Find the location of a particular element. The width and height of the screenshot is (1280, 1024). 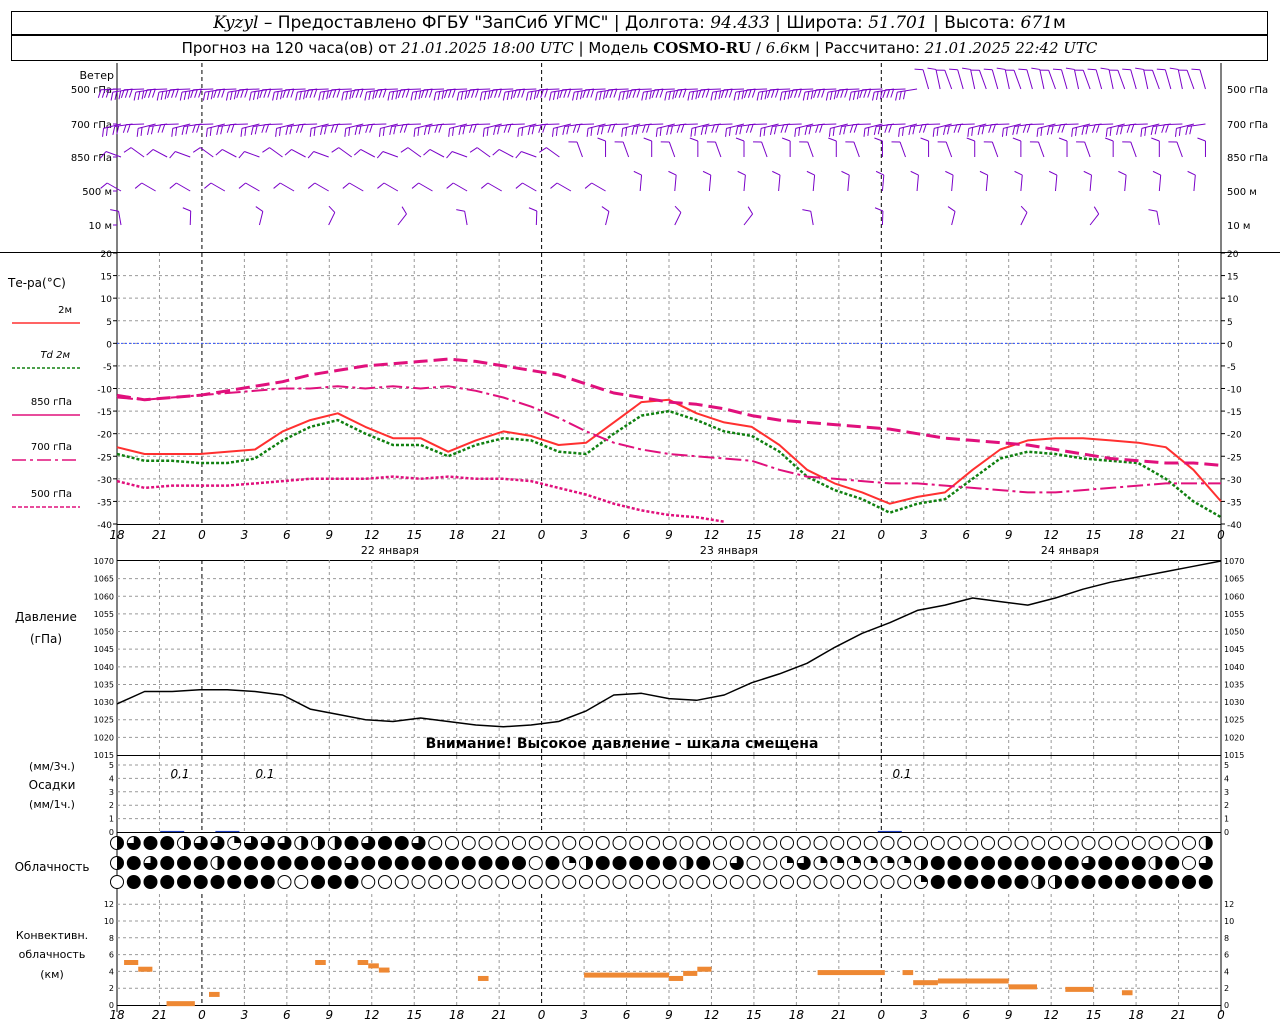

pressure-tick-left: 1025 is located at coordinates (104, 720).